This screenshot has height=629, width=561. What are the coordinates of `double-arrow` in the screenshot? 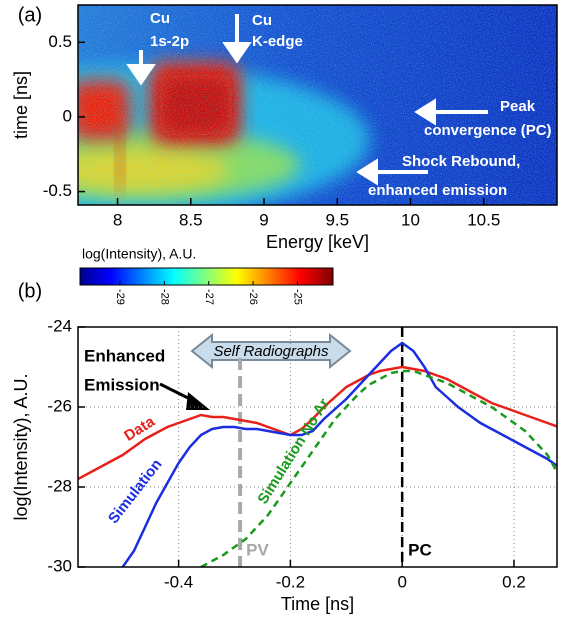 It's located at (271, 351).